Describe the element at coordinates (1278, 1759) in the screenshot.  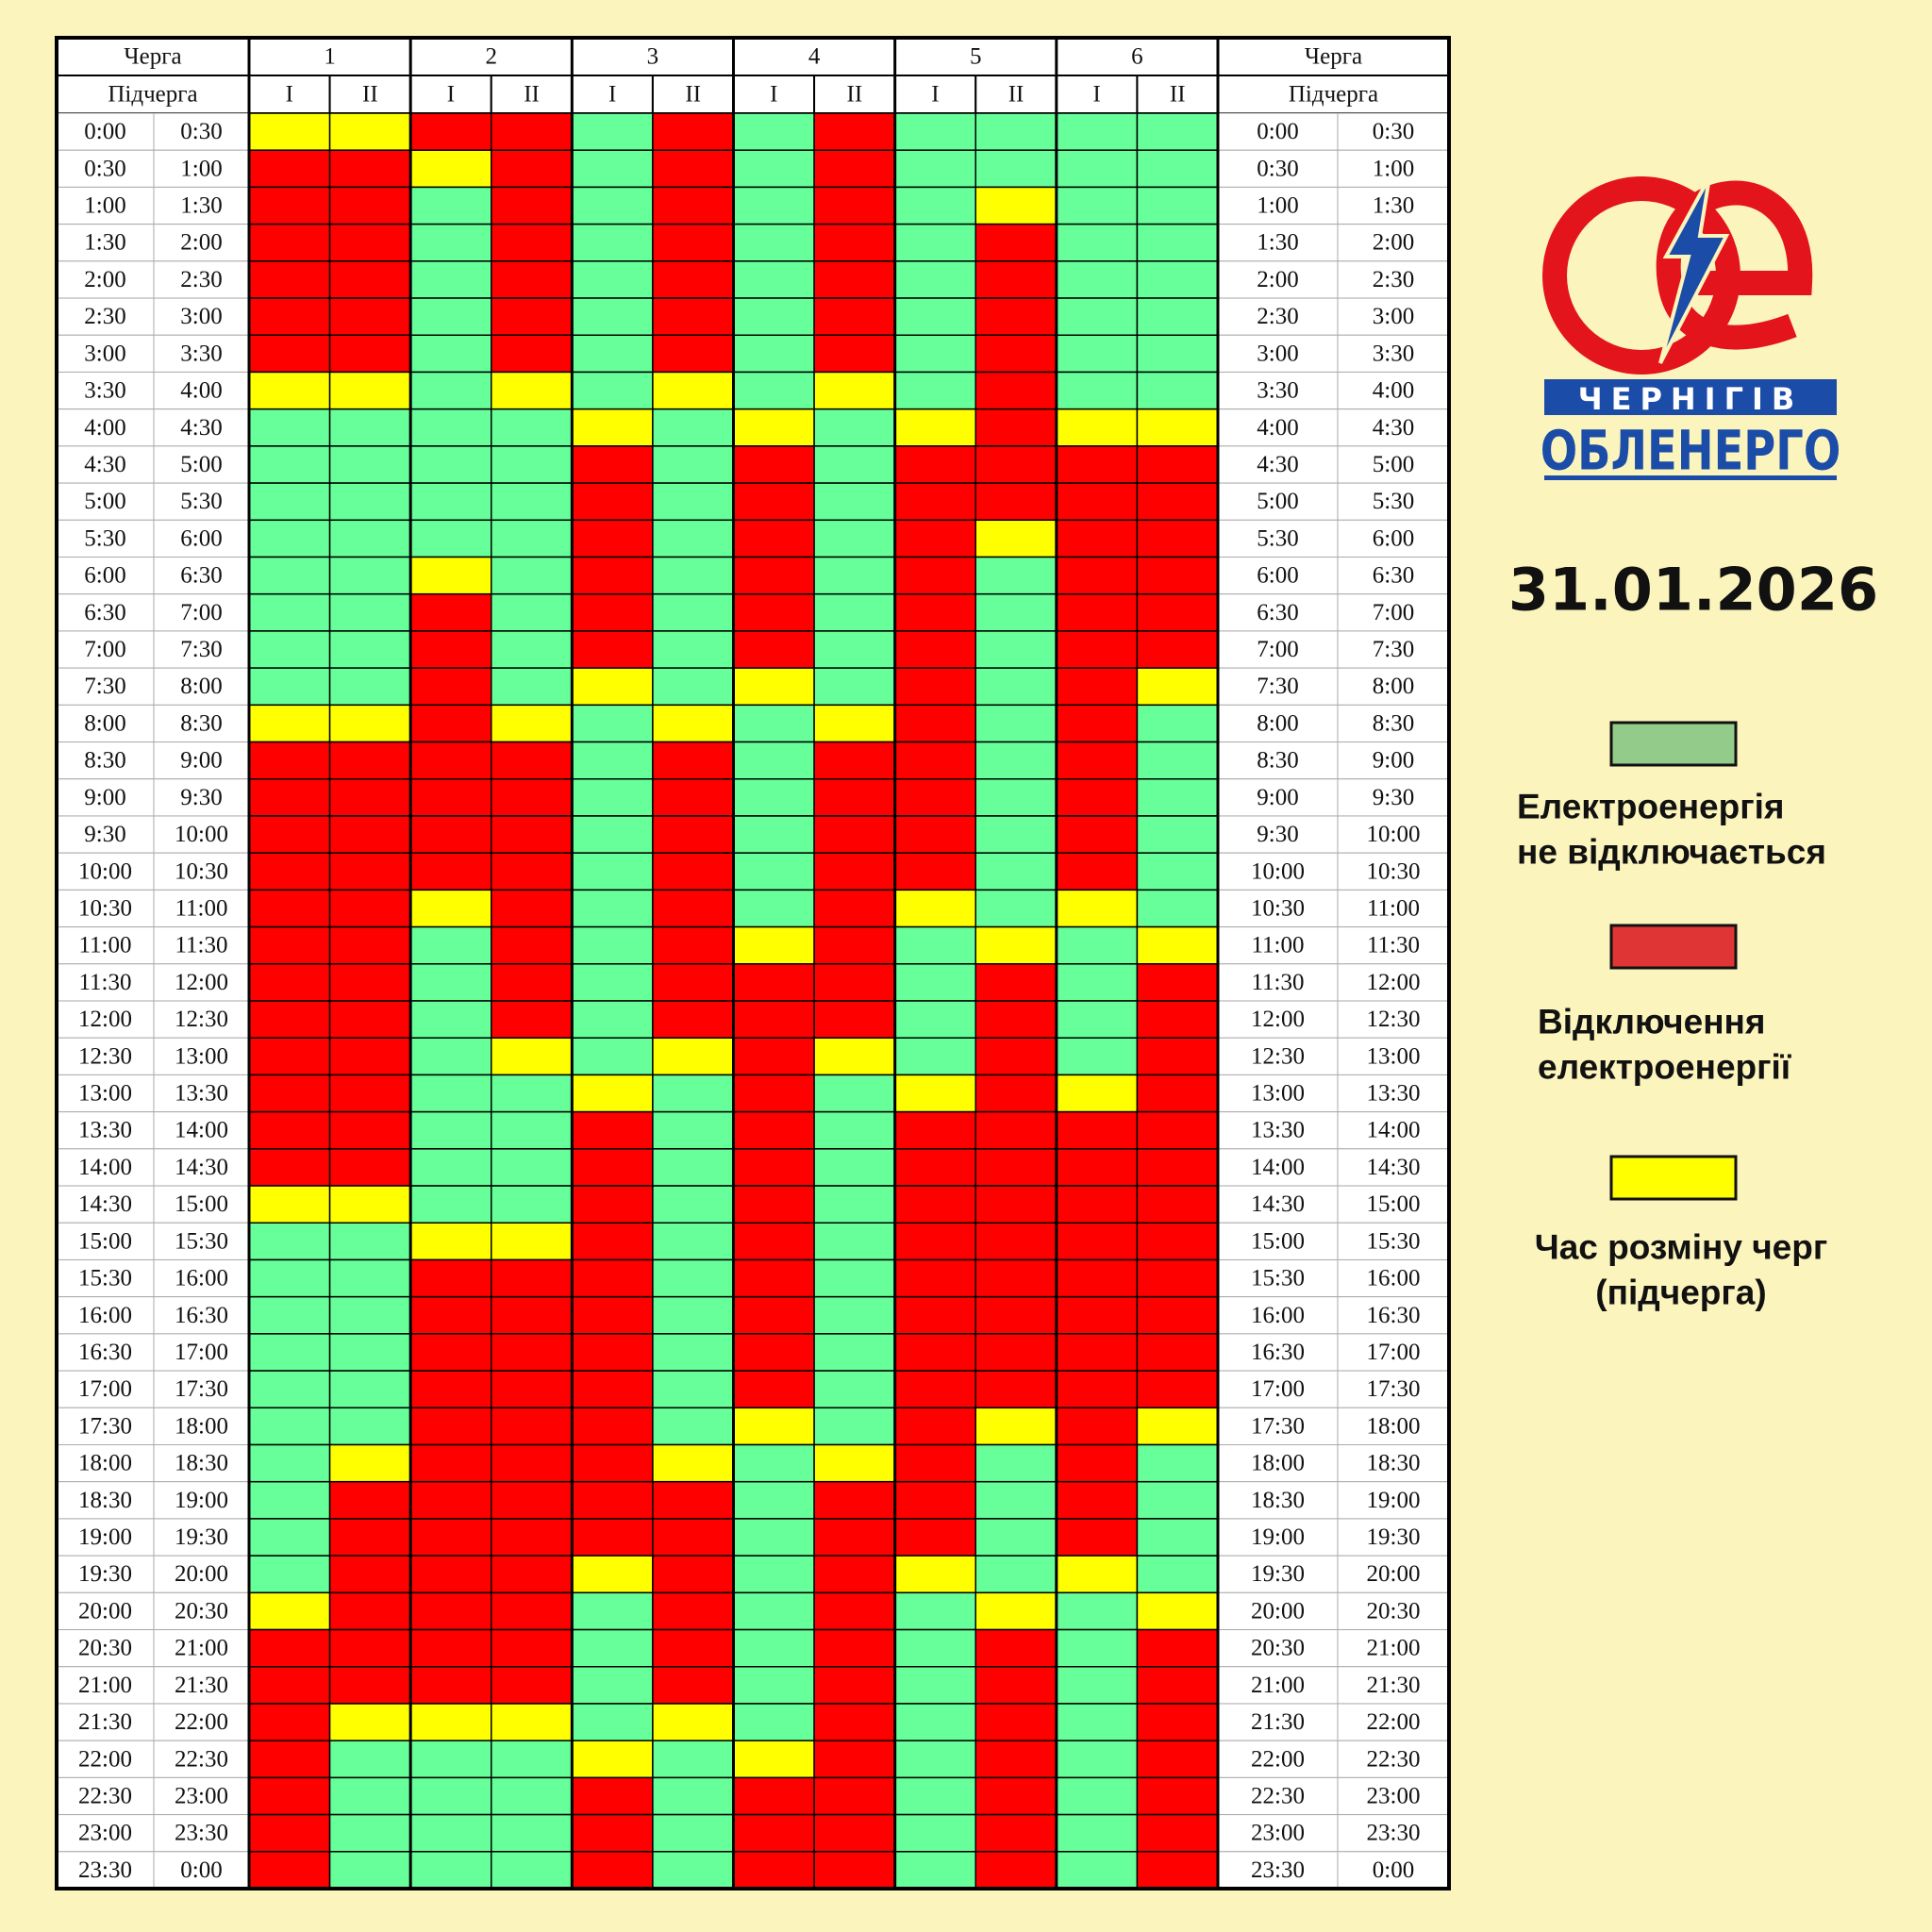
I see `time-start: 22:00` at that location.